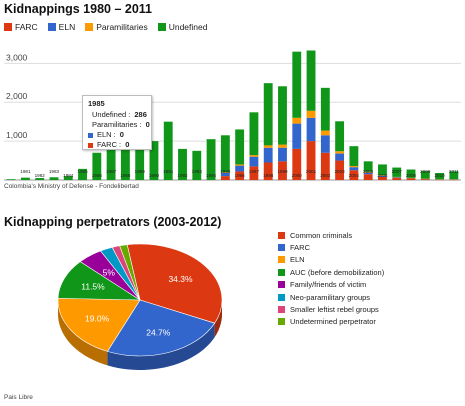 The width and height of the screenshot is (465, 406). What do you see at coordinates (331, 297) in the screenshot?
I see `pie-legend-item-neo-paramilitary: Neo-paramilitary groups` at bounding box center [331, 297].